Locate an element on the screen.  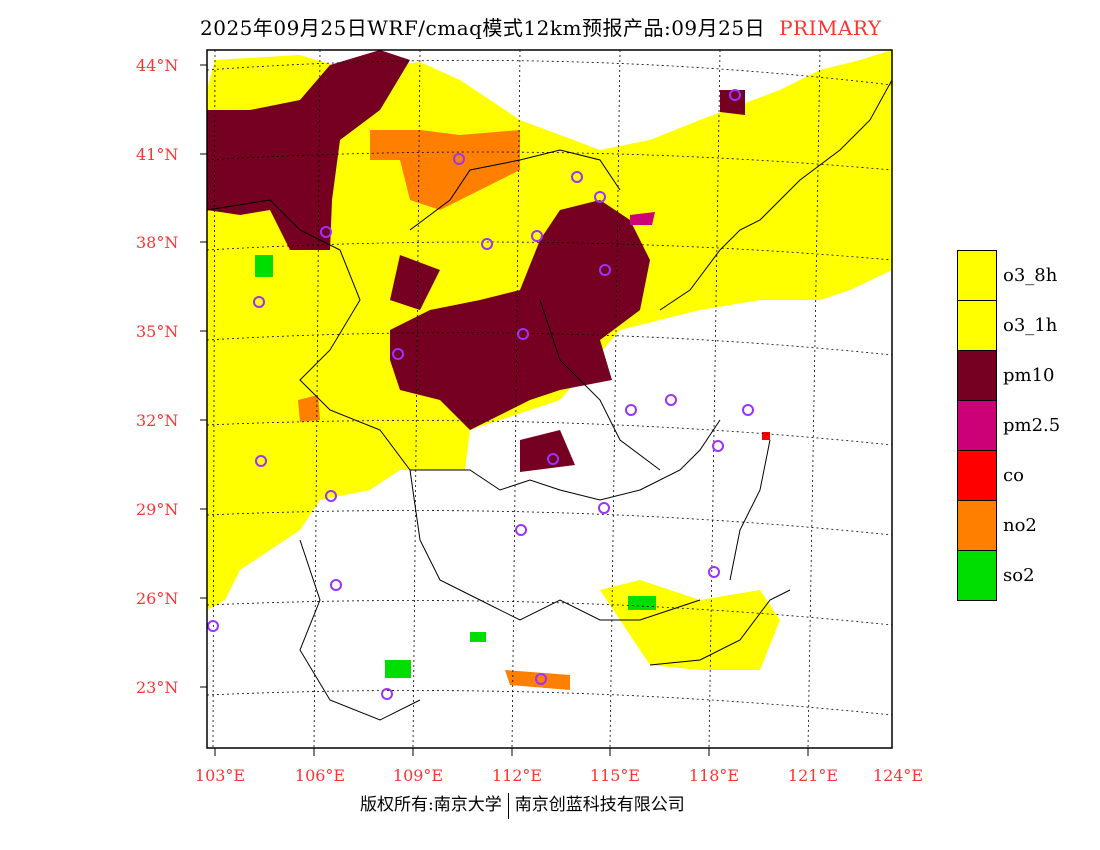
no2-region-south is located at coordinates (537, 680).